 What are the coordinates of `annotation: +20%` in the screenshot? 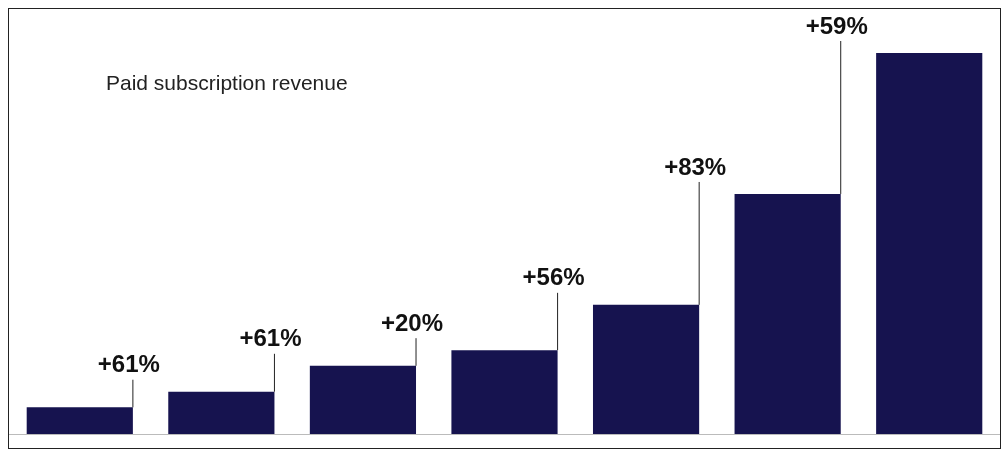 It's located at (412, 322).